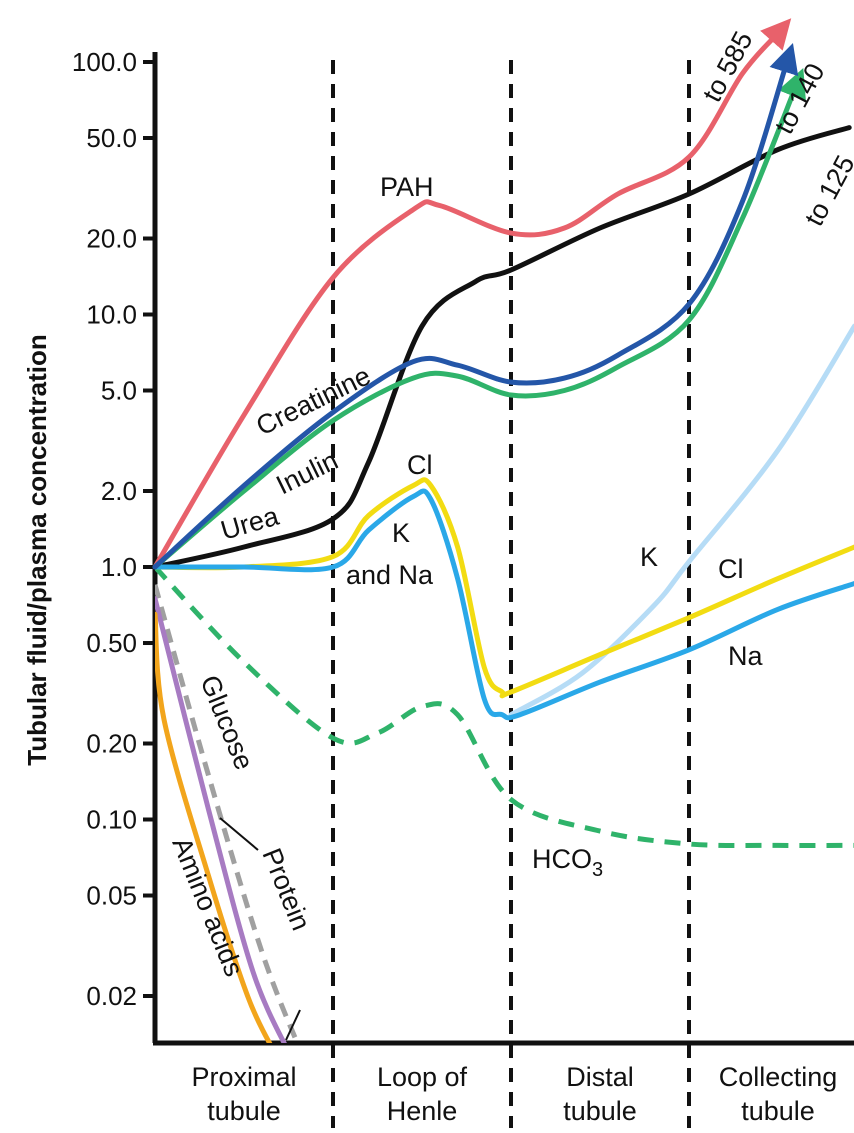 The height and width of the screenshot is (1133, 854). I want to click on label-cl-loop: Cl, so click(420, 465).